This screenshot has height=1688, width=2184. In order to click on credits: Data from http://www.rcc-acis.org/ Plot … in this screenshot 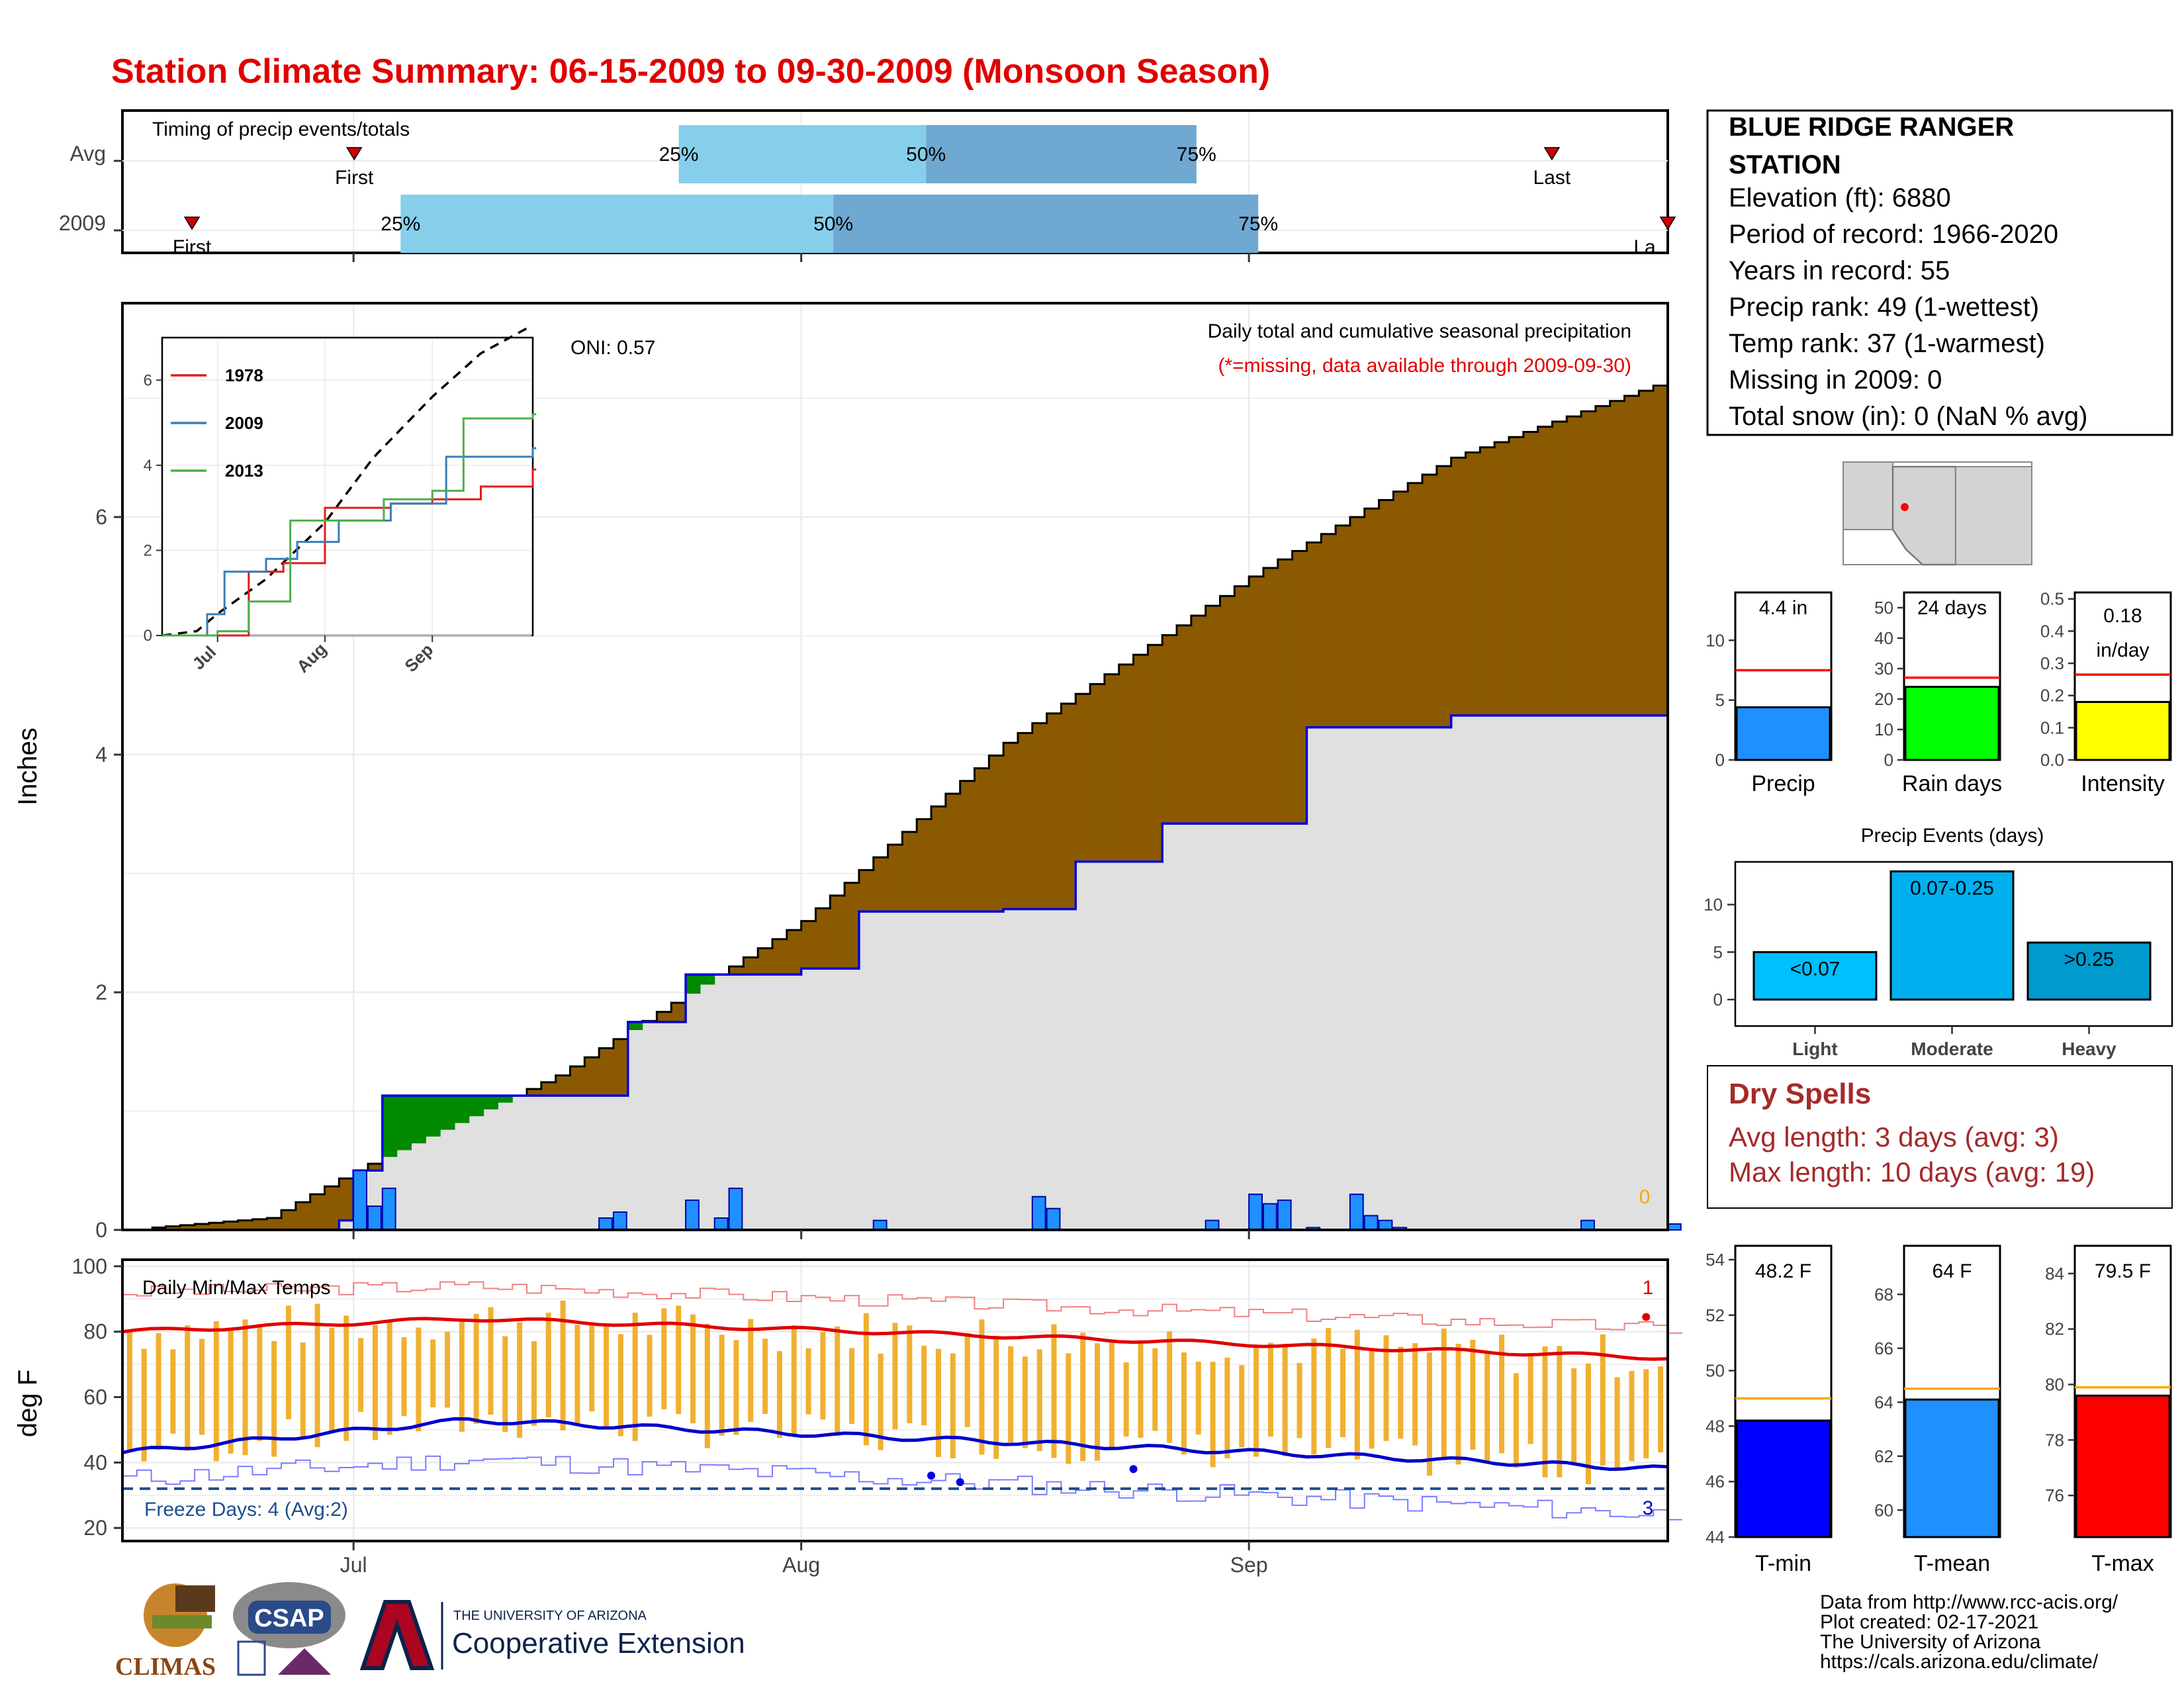, I will do `click(1969, 1632)`.